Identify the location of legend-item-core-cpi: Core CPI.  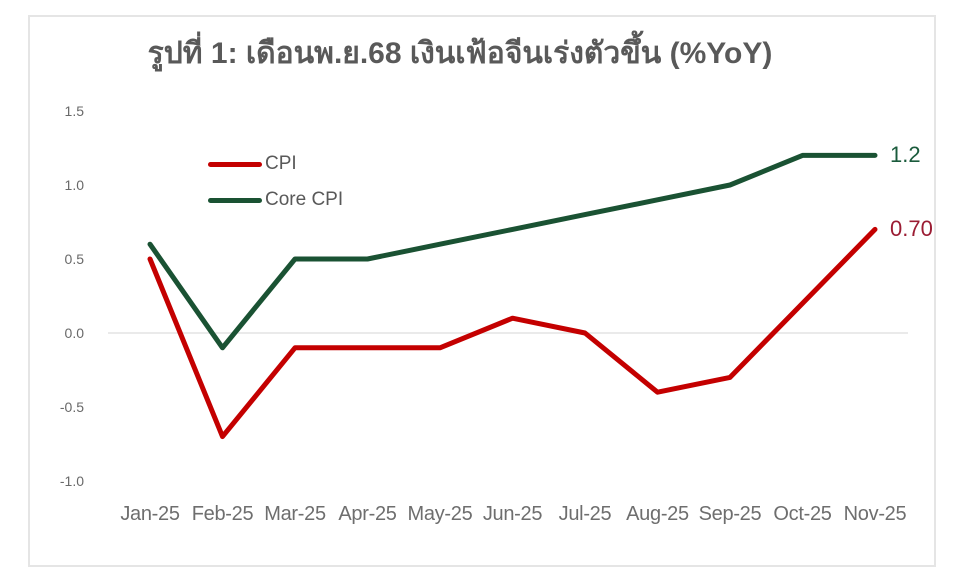
(275, 200).